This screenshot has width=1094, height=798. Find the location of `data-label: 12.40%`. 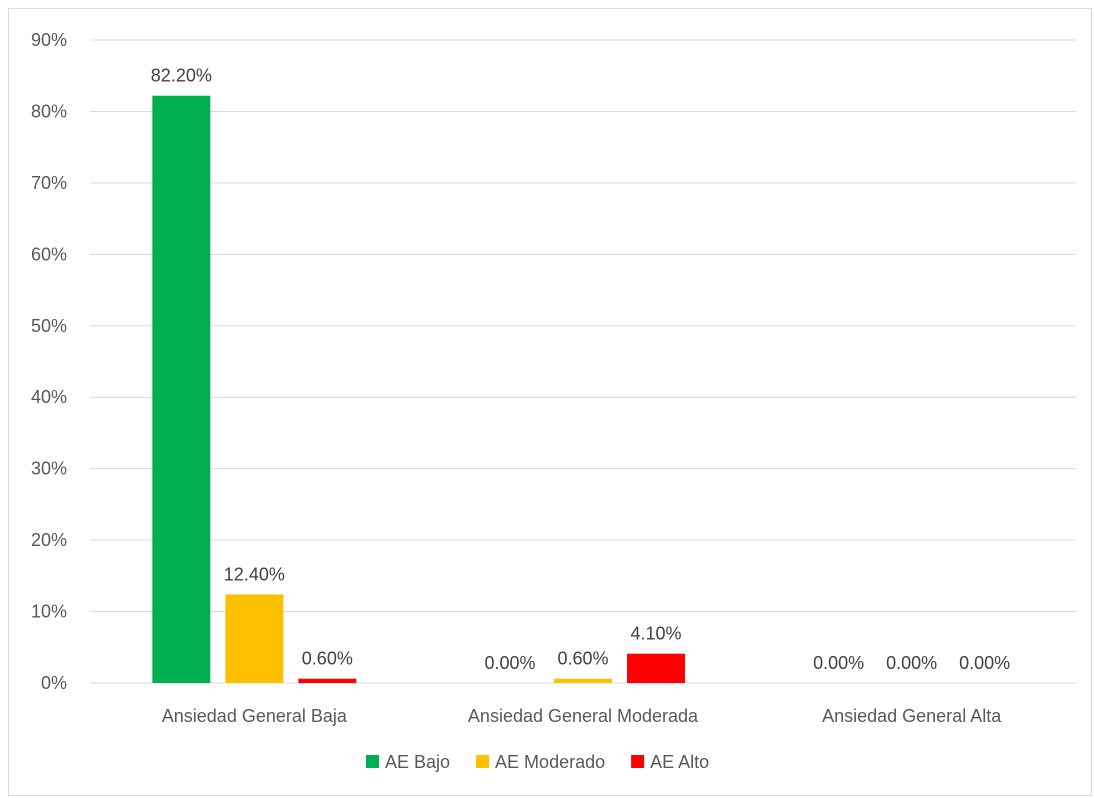

data-label: 12.40% is located at coordinates (254, 574).